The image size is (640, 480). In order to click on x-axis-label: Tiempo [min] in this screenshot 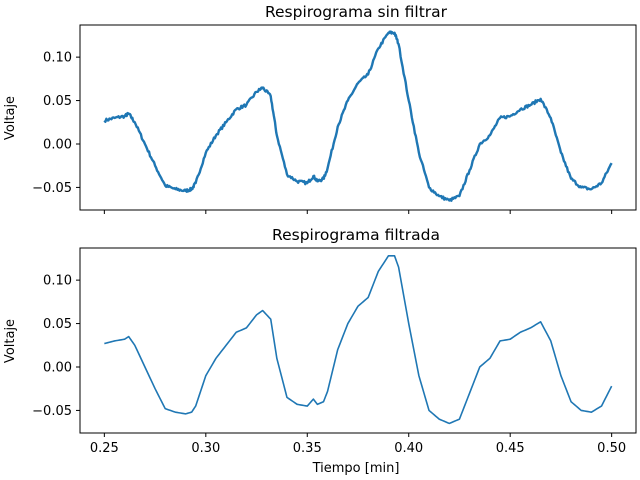, I will do `click(356, 468)`.